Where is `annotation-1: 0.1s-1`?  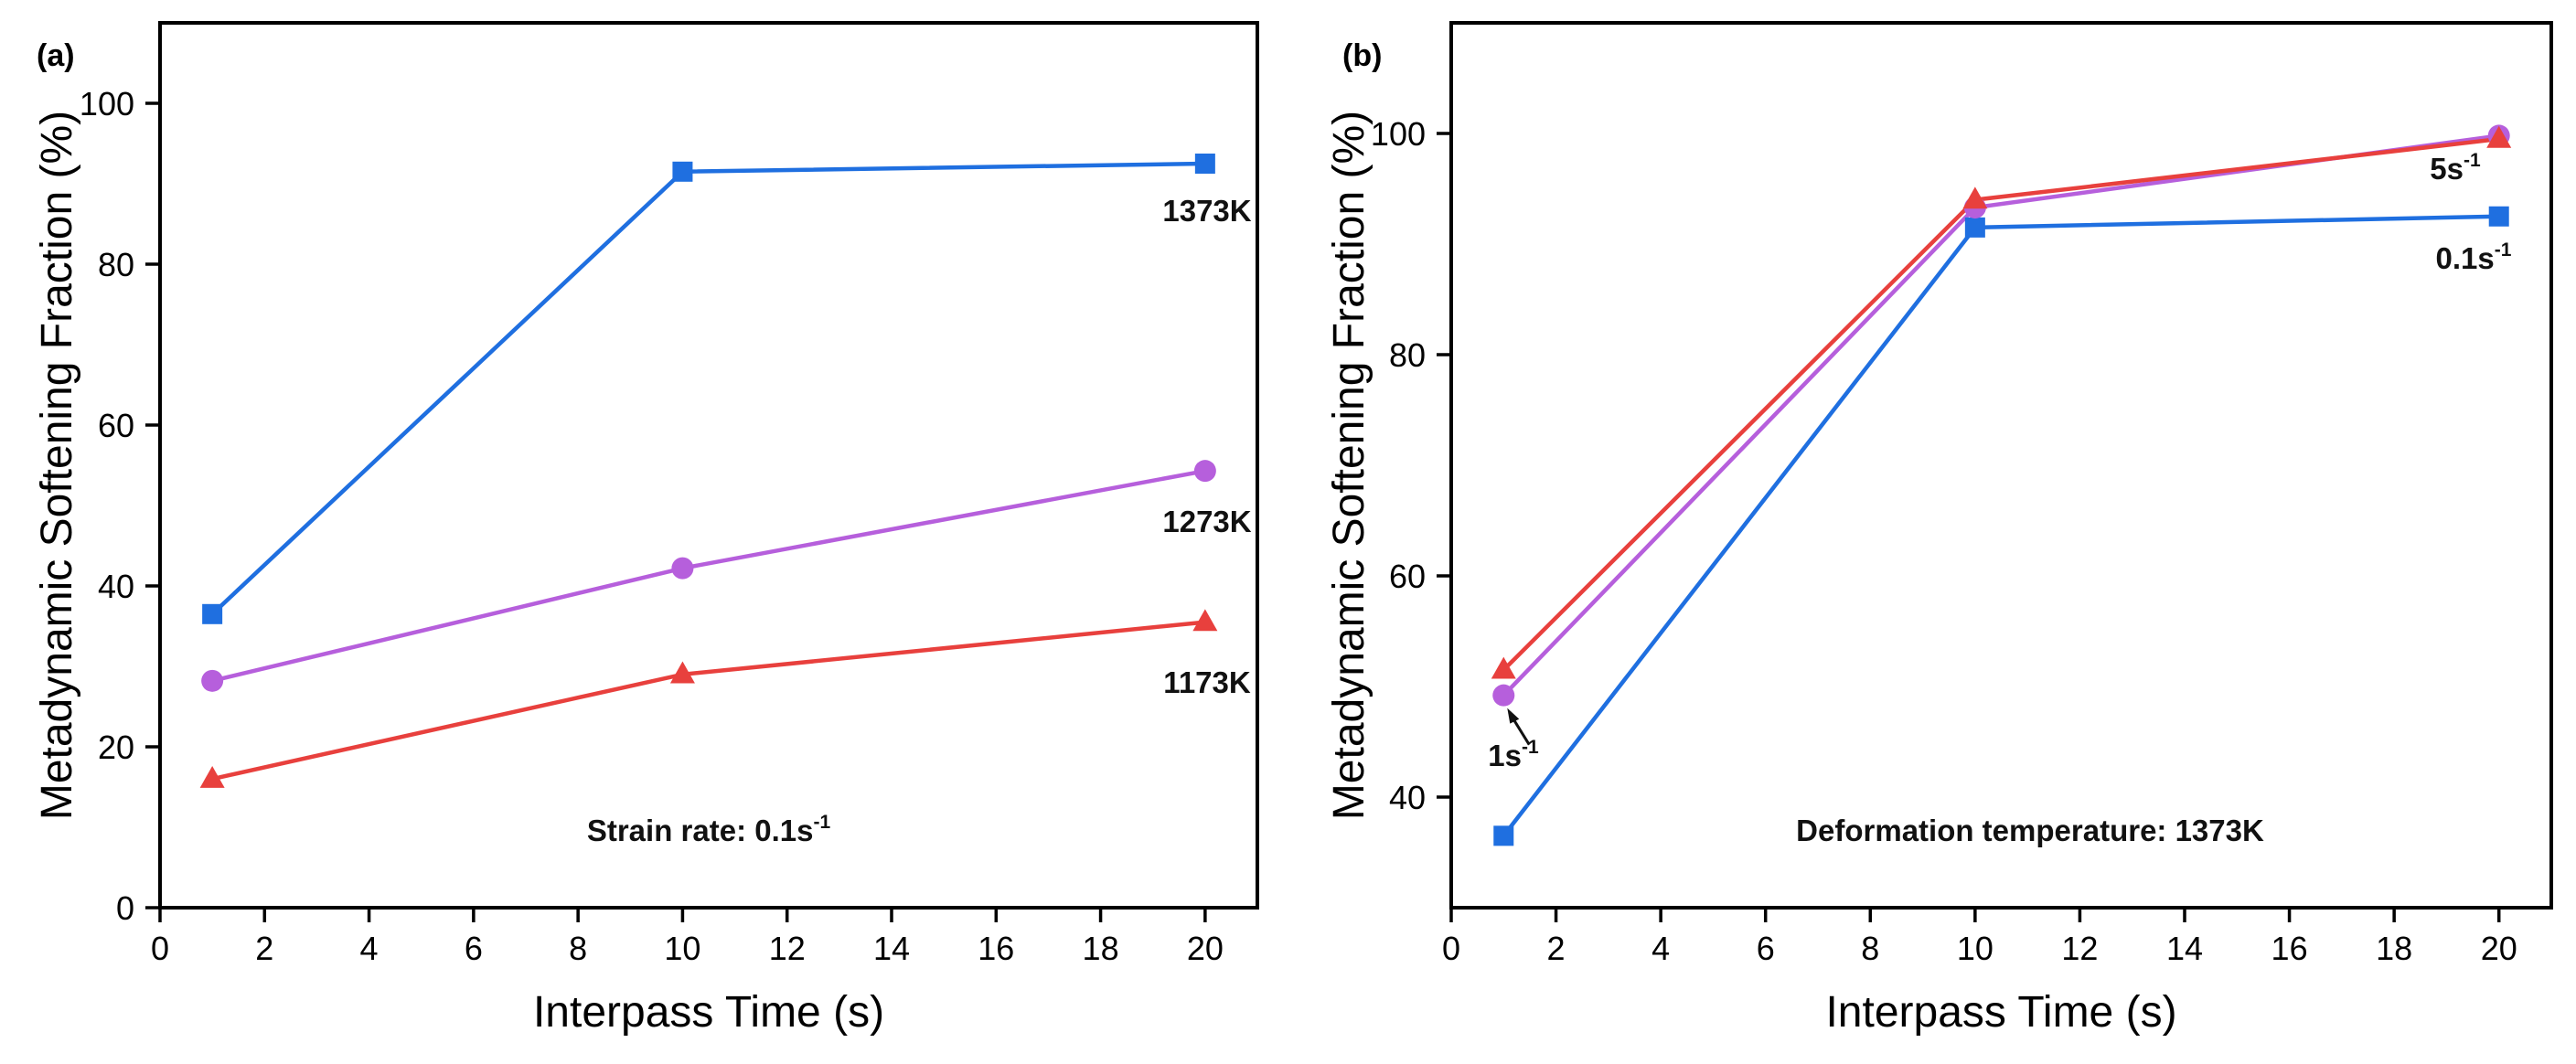
annotation-1: 0.1s-1 is located at coordinates (2474, 257).